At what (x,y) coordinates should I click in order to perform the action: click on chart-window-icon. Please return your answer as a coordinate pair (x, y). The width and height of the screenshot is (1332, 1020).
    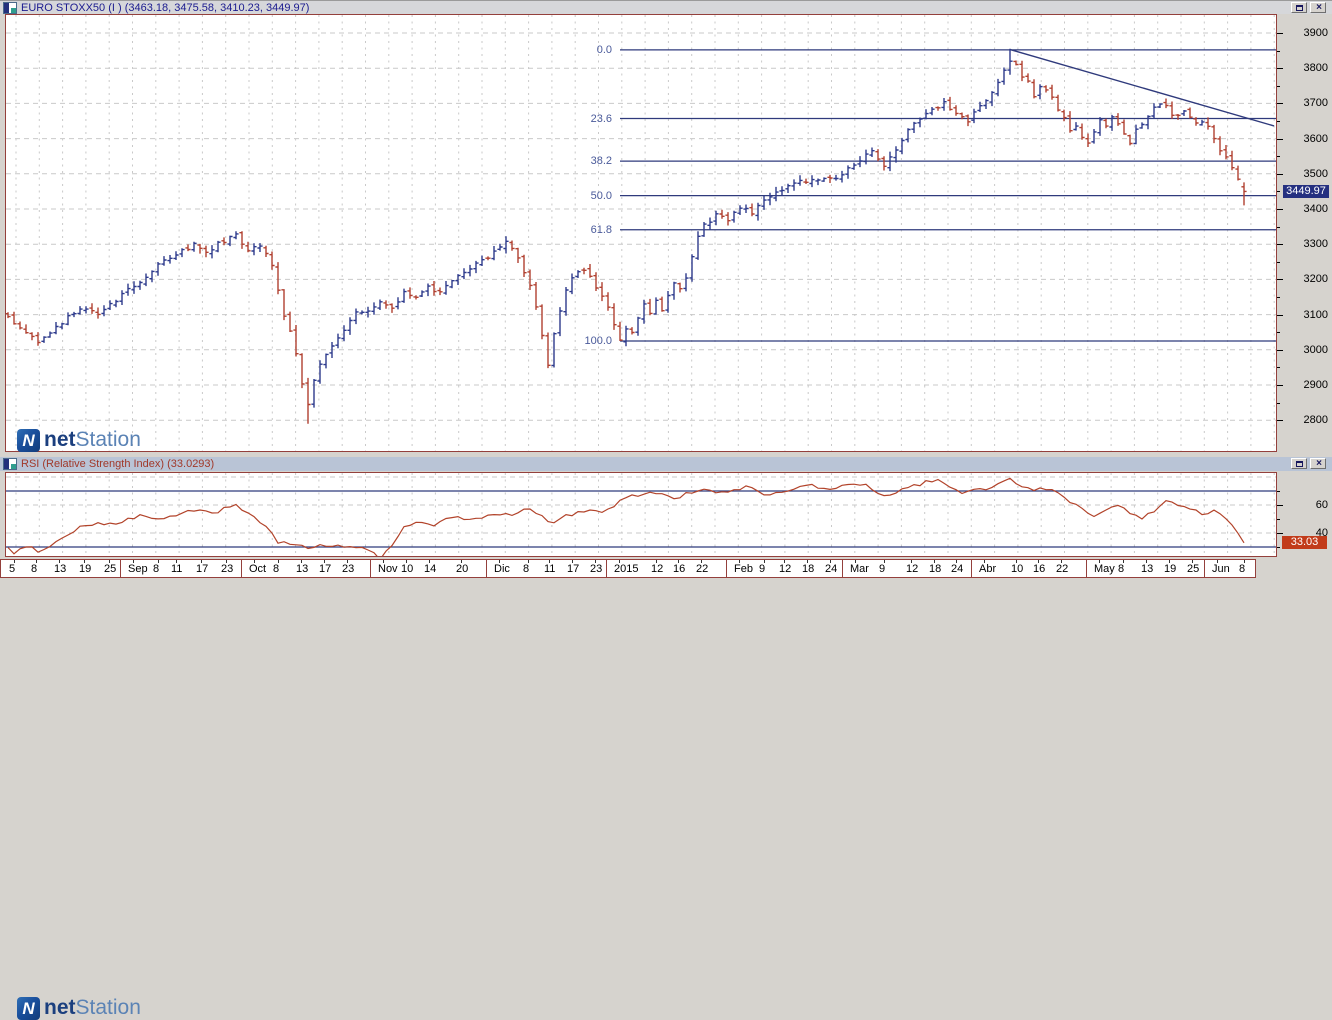
    Looking at the image, I should click on (10, 7).